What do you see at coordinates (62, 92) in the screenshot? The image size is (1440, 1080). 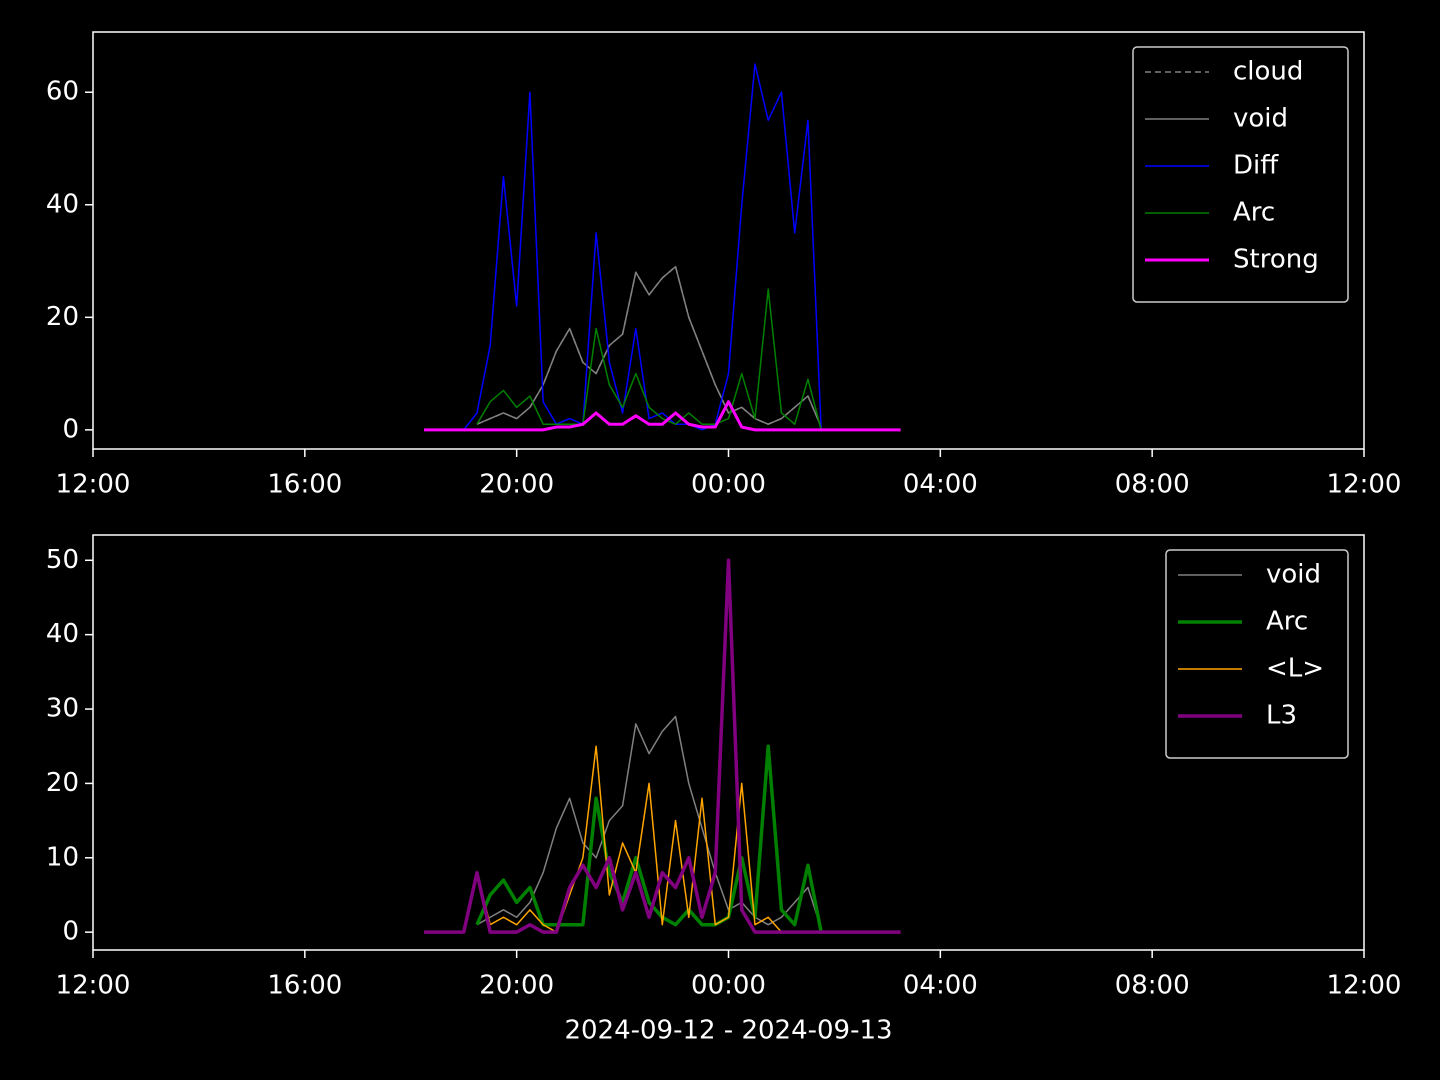 I see `y-tick-label: 60` at bounding box center [62, 92].